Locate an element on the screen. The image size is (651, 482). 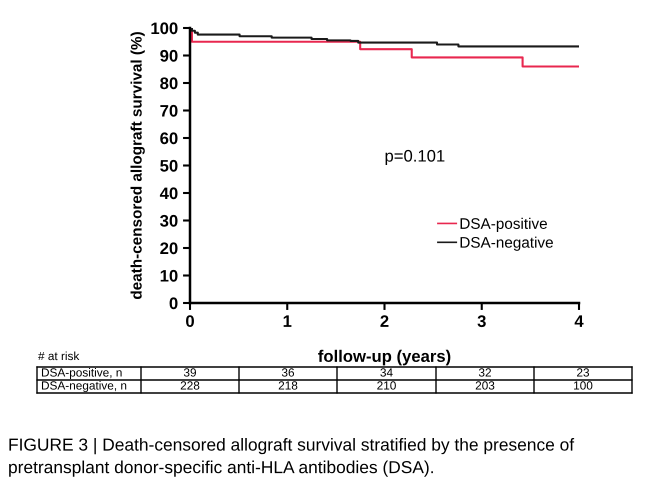
x-tick-label: 4 is located at coordinates (579, 321).